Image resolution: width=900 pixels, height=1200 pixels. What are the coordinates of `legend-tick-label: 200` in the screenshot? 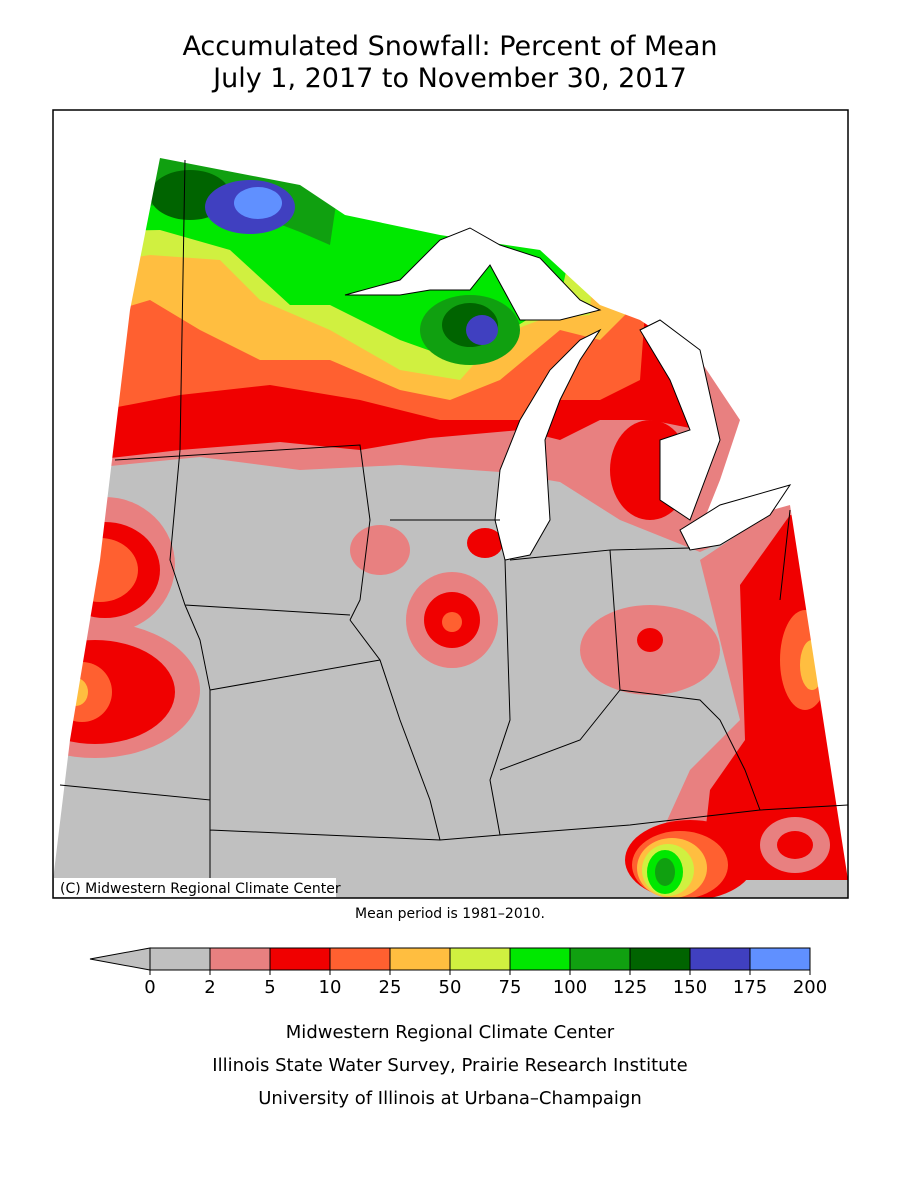 It's located at (810, 987).